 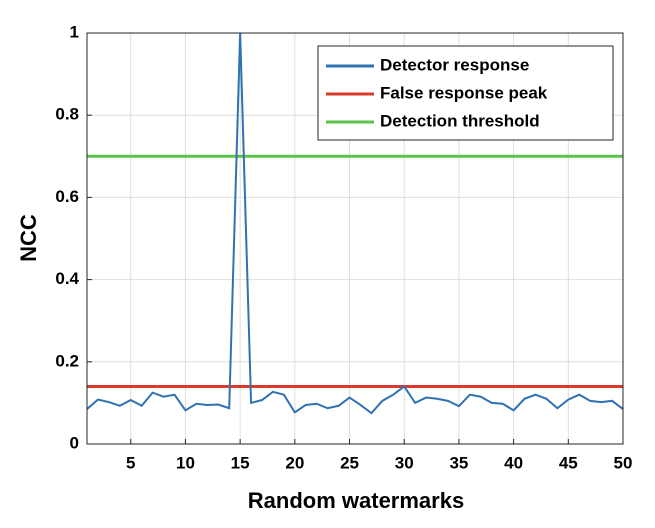 I want to click on x-tick-label: 10, so click(x=185, y=462).